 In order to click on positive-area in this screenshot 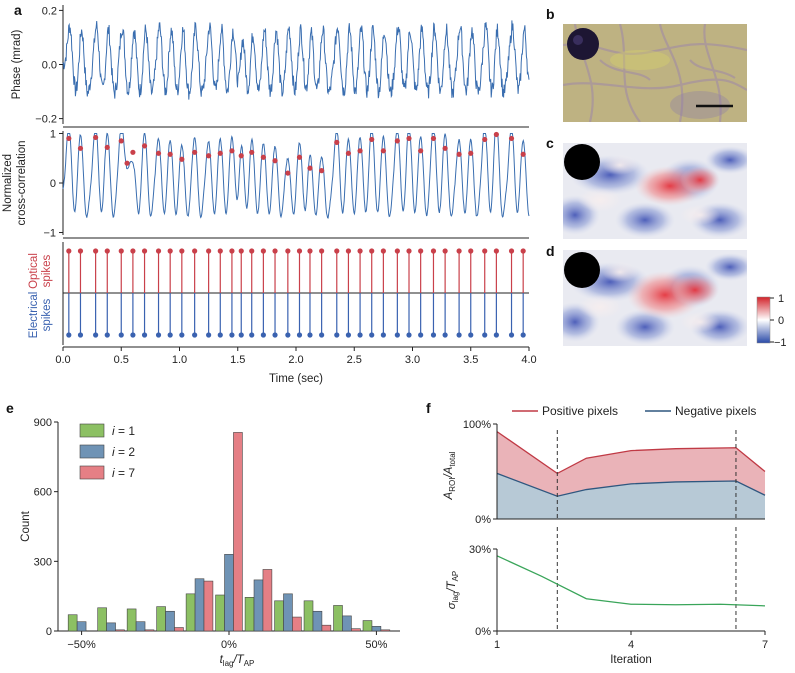, I will do `click(631, 464)`.